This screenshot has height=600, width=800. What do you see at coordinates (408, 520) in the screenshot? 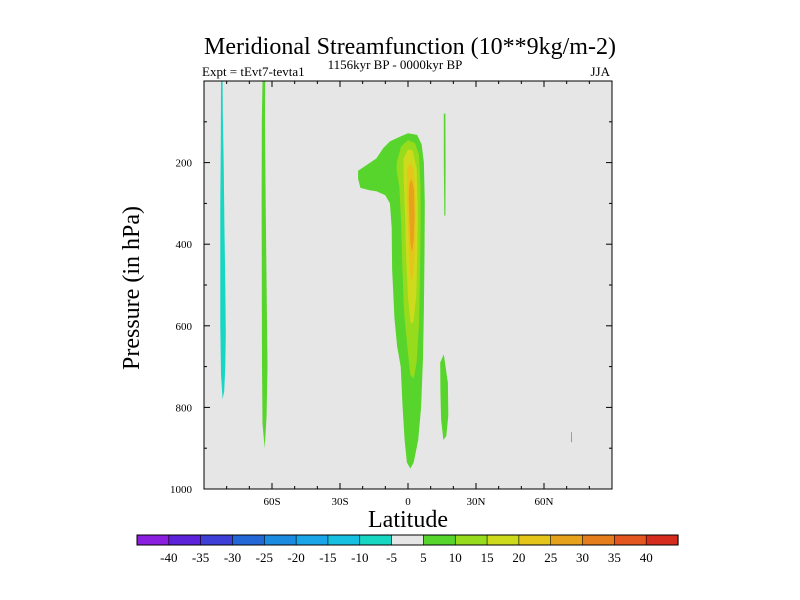
I see `x-axis-label: Latitude` at bounding box center [408, 520].